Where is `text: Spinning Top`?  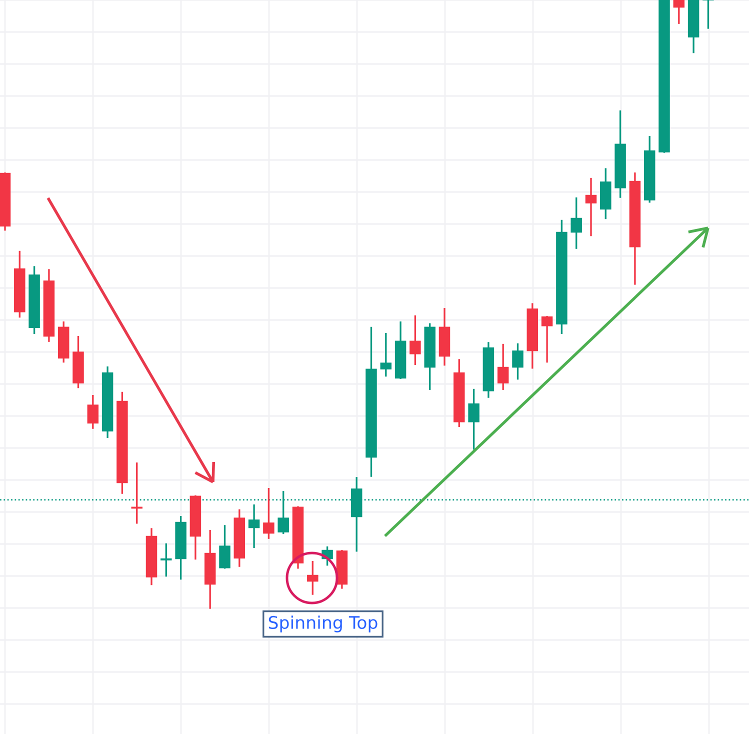 text: Spinning Top is located at coordinates (323, 624).